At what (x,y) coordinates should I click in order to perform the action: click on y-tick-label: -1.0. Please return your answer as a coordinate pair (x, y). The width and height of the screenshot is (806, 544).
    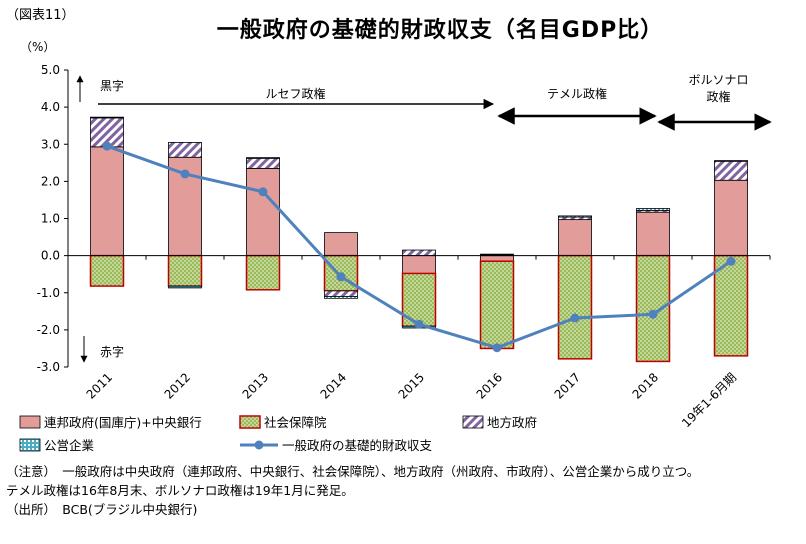
    Looking at the image, I should click on (48, 293).